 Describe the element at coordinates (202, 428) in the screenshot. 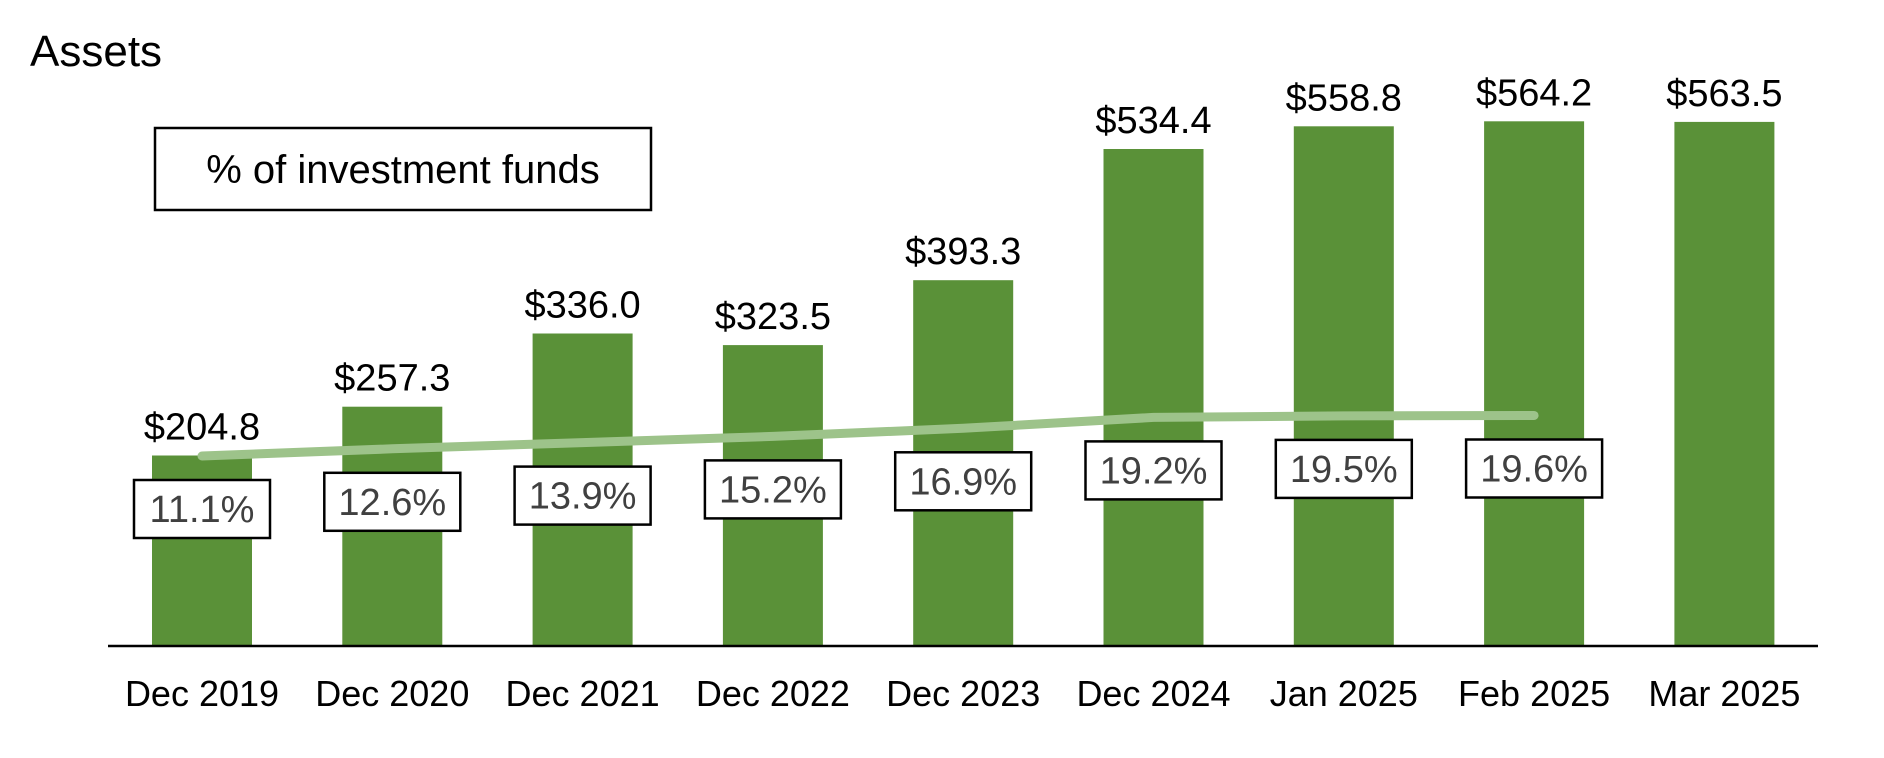

I see `bar-value-label: $204.8` at that location.